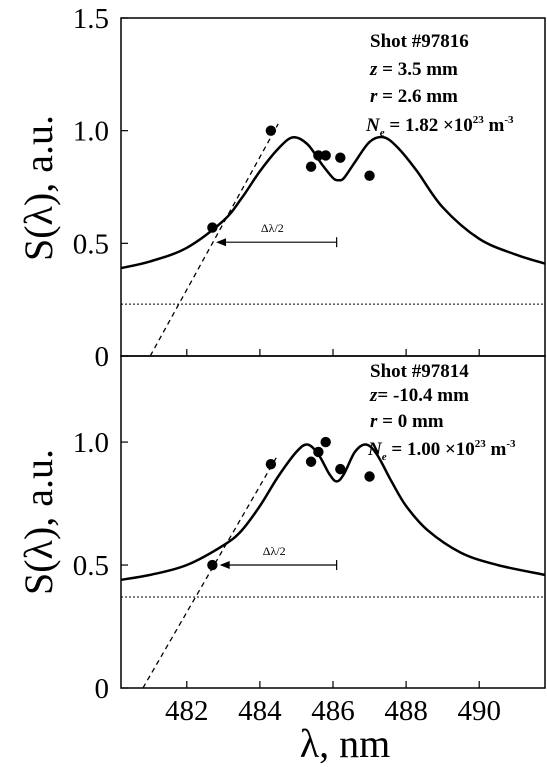 The width and height of the screenshot is (547, 767). Describe the element at coordinates (407, 421) in the screenshot. I see `bottom-r-label: r = 0 mm` at that location.